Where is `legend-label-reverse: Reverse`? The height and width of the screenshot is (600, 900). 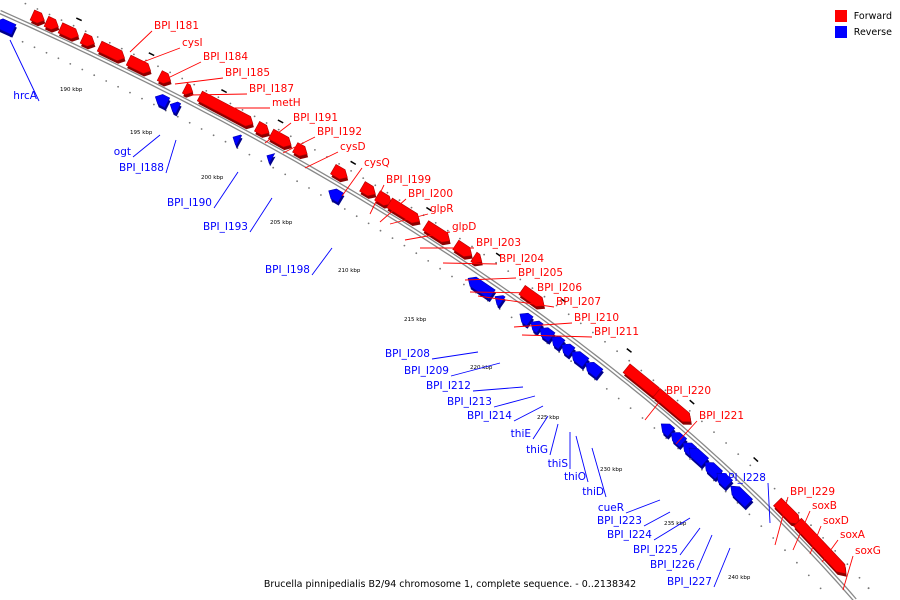 legend-label-reverse: Reverse is located at coordinates (872, 32).